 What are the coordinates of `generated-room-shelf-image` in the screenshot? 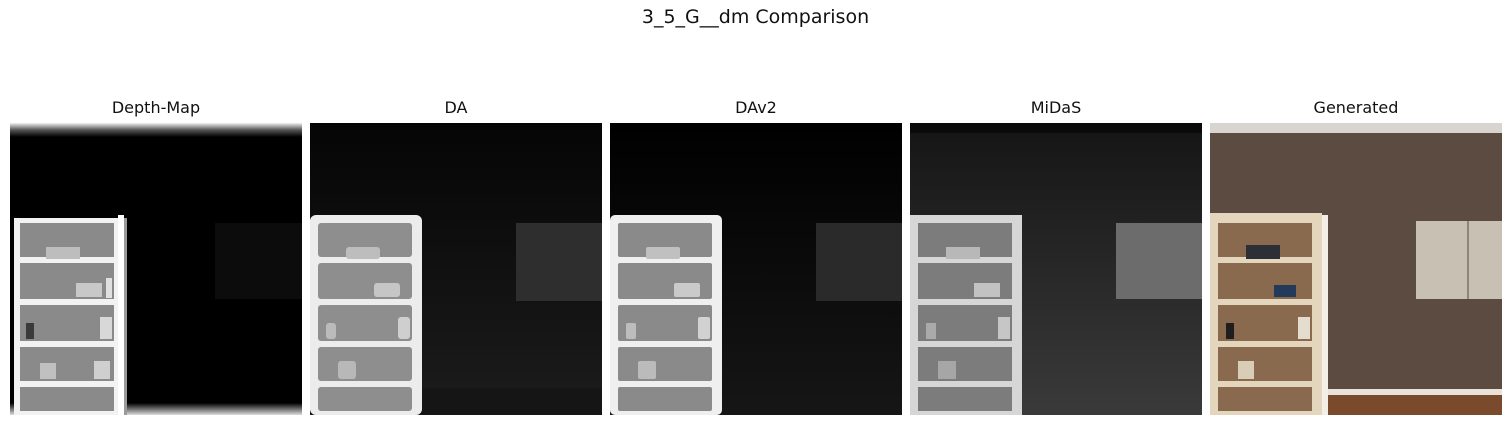 It's located at (1356, 269).